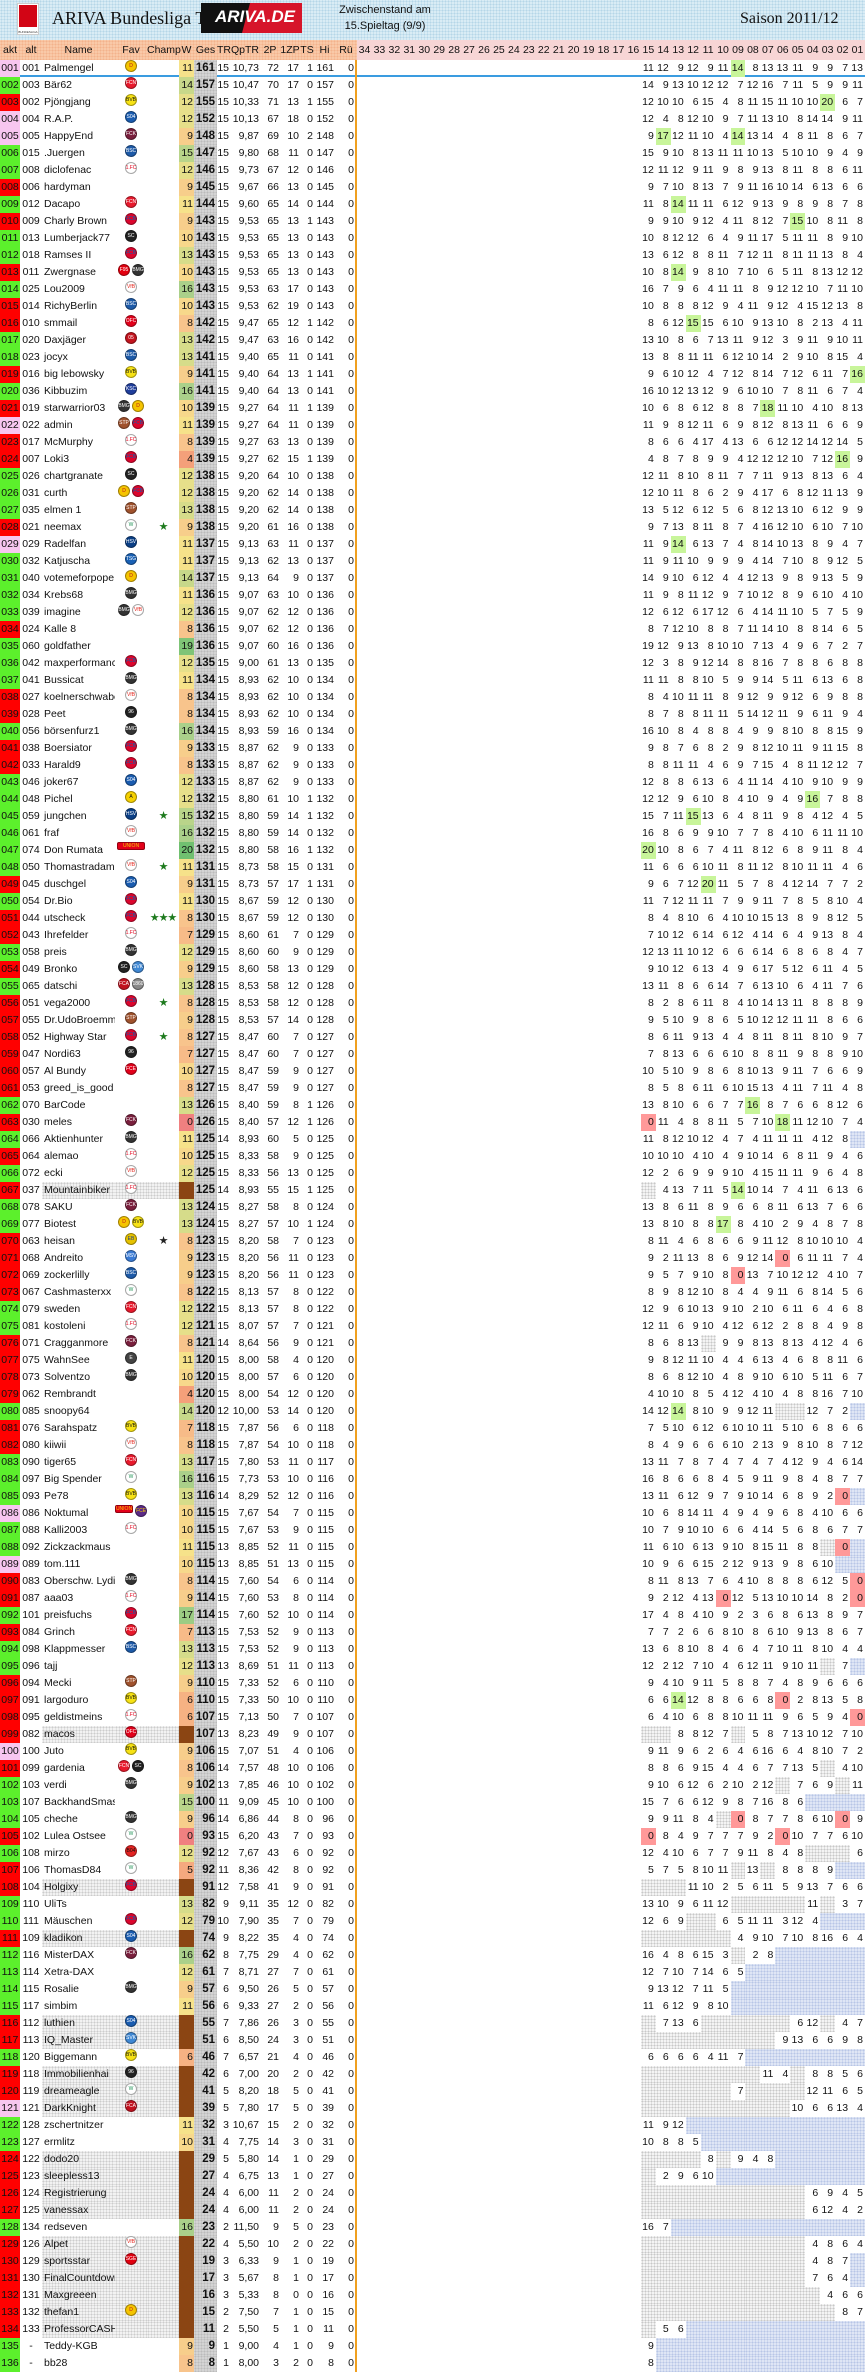 The height and width of the screenshot is (2372, 865). What do you see at coordinates (66, 935) in the screenshot?
I see `player-name: Ihrefelder` at bounding box center [66, 935].